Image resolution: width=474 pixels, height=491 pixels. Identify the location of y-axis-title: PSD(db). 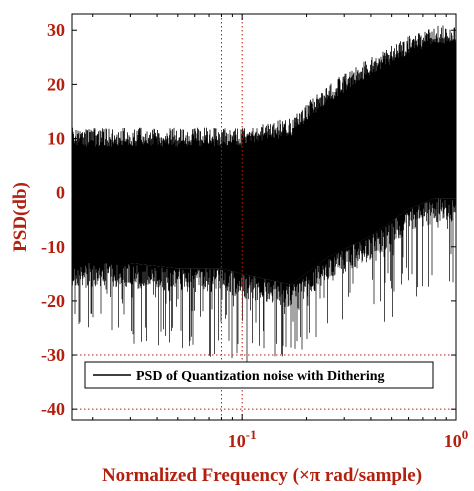
(20, 217).